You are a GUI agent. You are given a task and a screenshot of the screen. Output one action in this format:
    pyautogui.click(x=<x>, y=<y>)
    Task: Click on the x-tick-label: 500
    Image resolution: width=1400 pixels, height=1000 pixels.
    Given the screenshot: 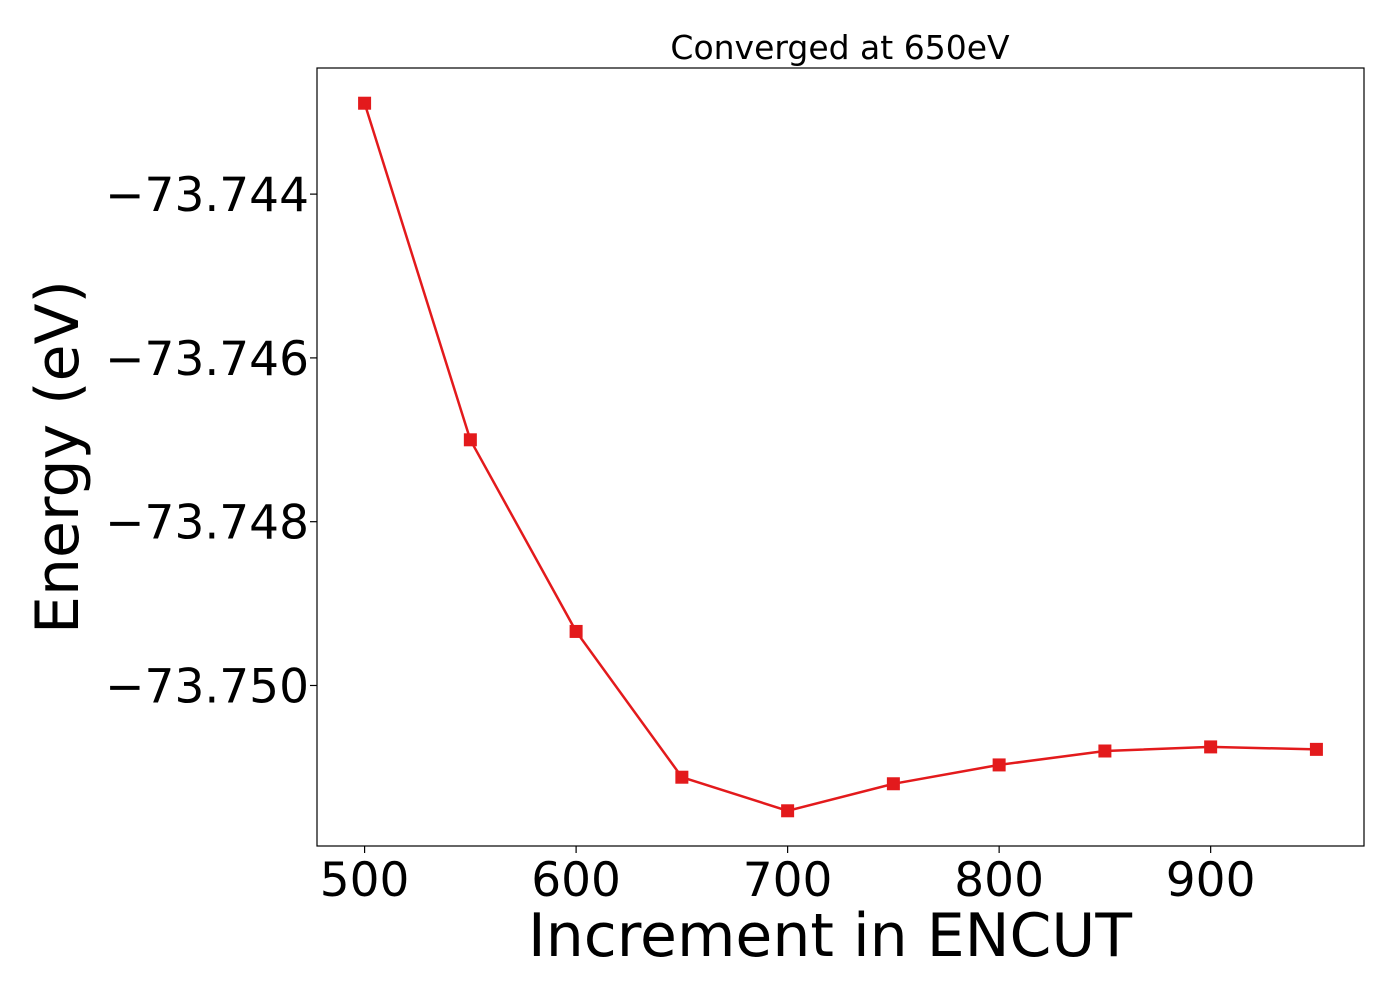 What is the action you would take?
    pyautogui.click(x=365, y=880)
    